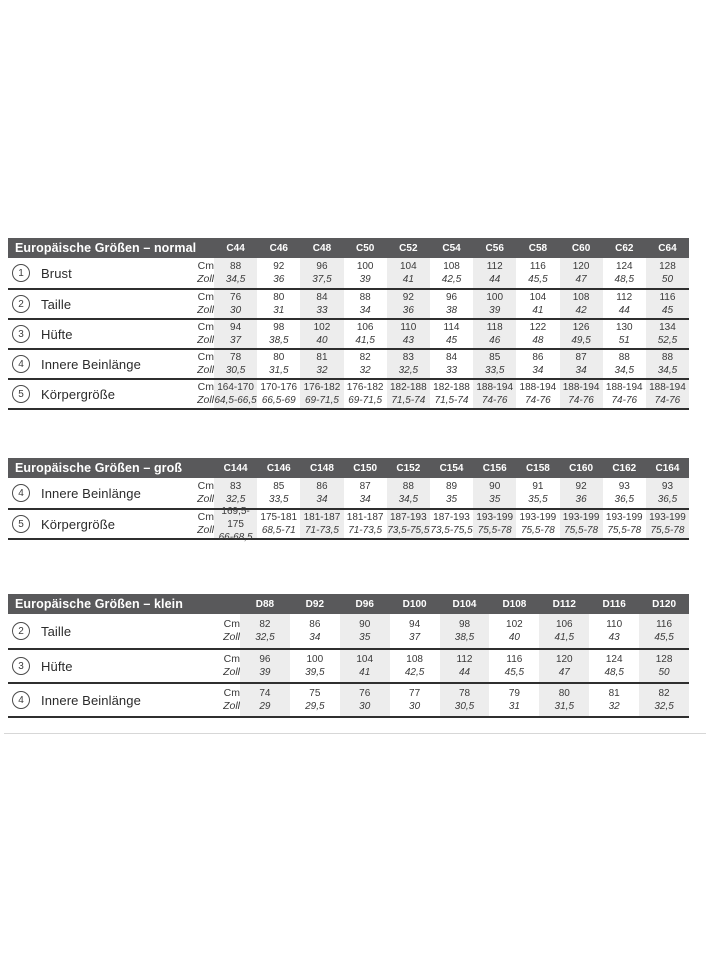 This screenshot has height=960, width=720. Describe the element at coordinates (581, 524) in the screenshot. I see `value-cell-C160: 193-199 75,5-78` at that location.